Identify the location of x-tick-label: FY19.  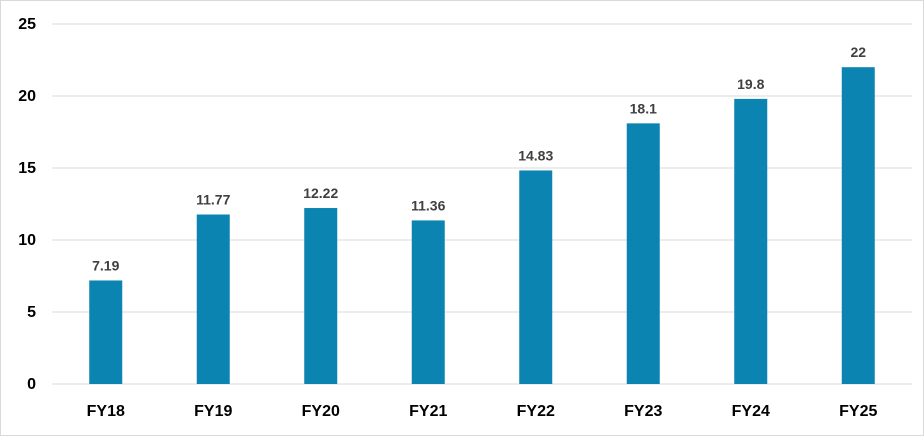
(213, 411).